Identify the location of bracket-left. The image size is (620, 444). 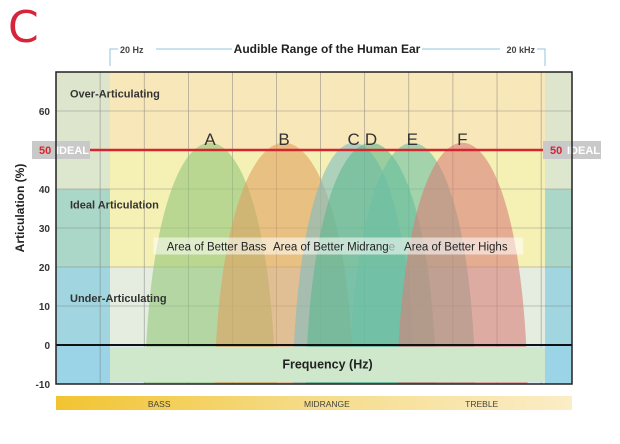
(113, 57).